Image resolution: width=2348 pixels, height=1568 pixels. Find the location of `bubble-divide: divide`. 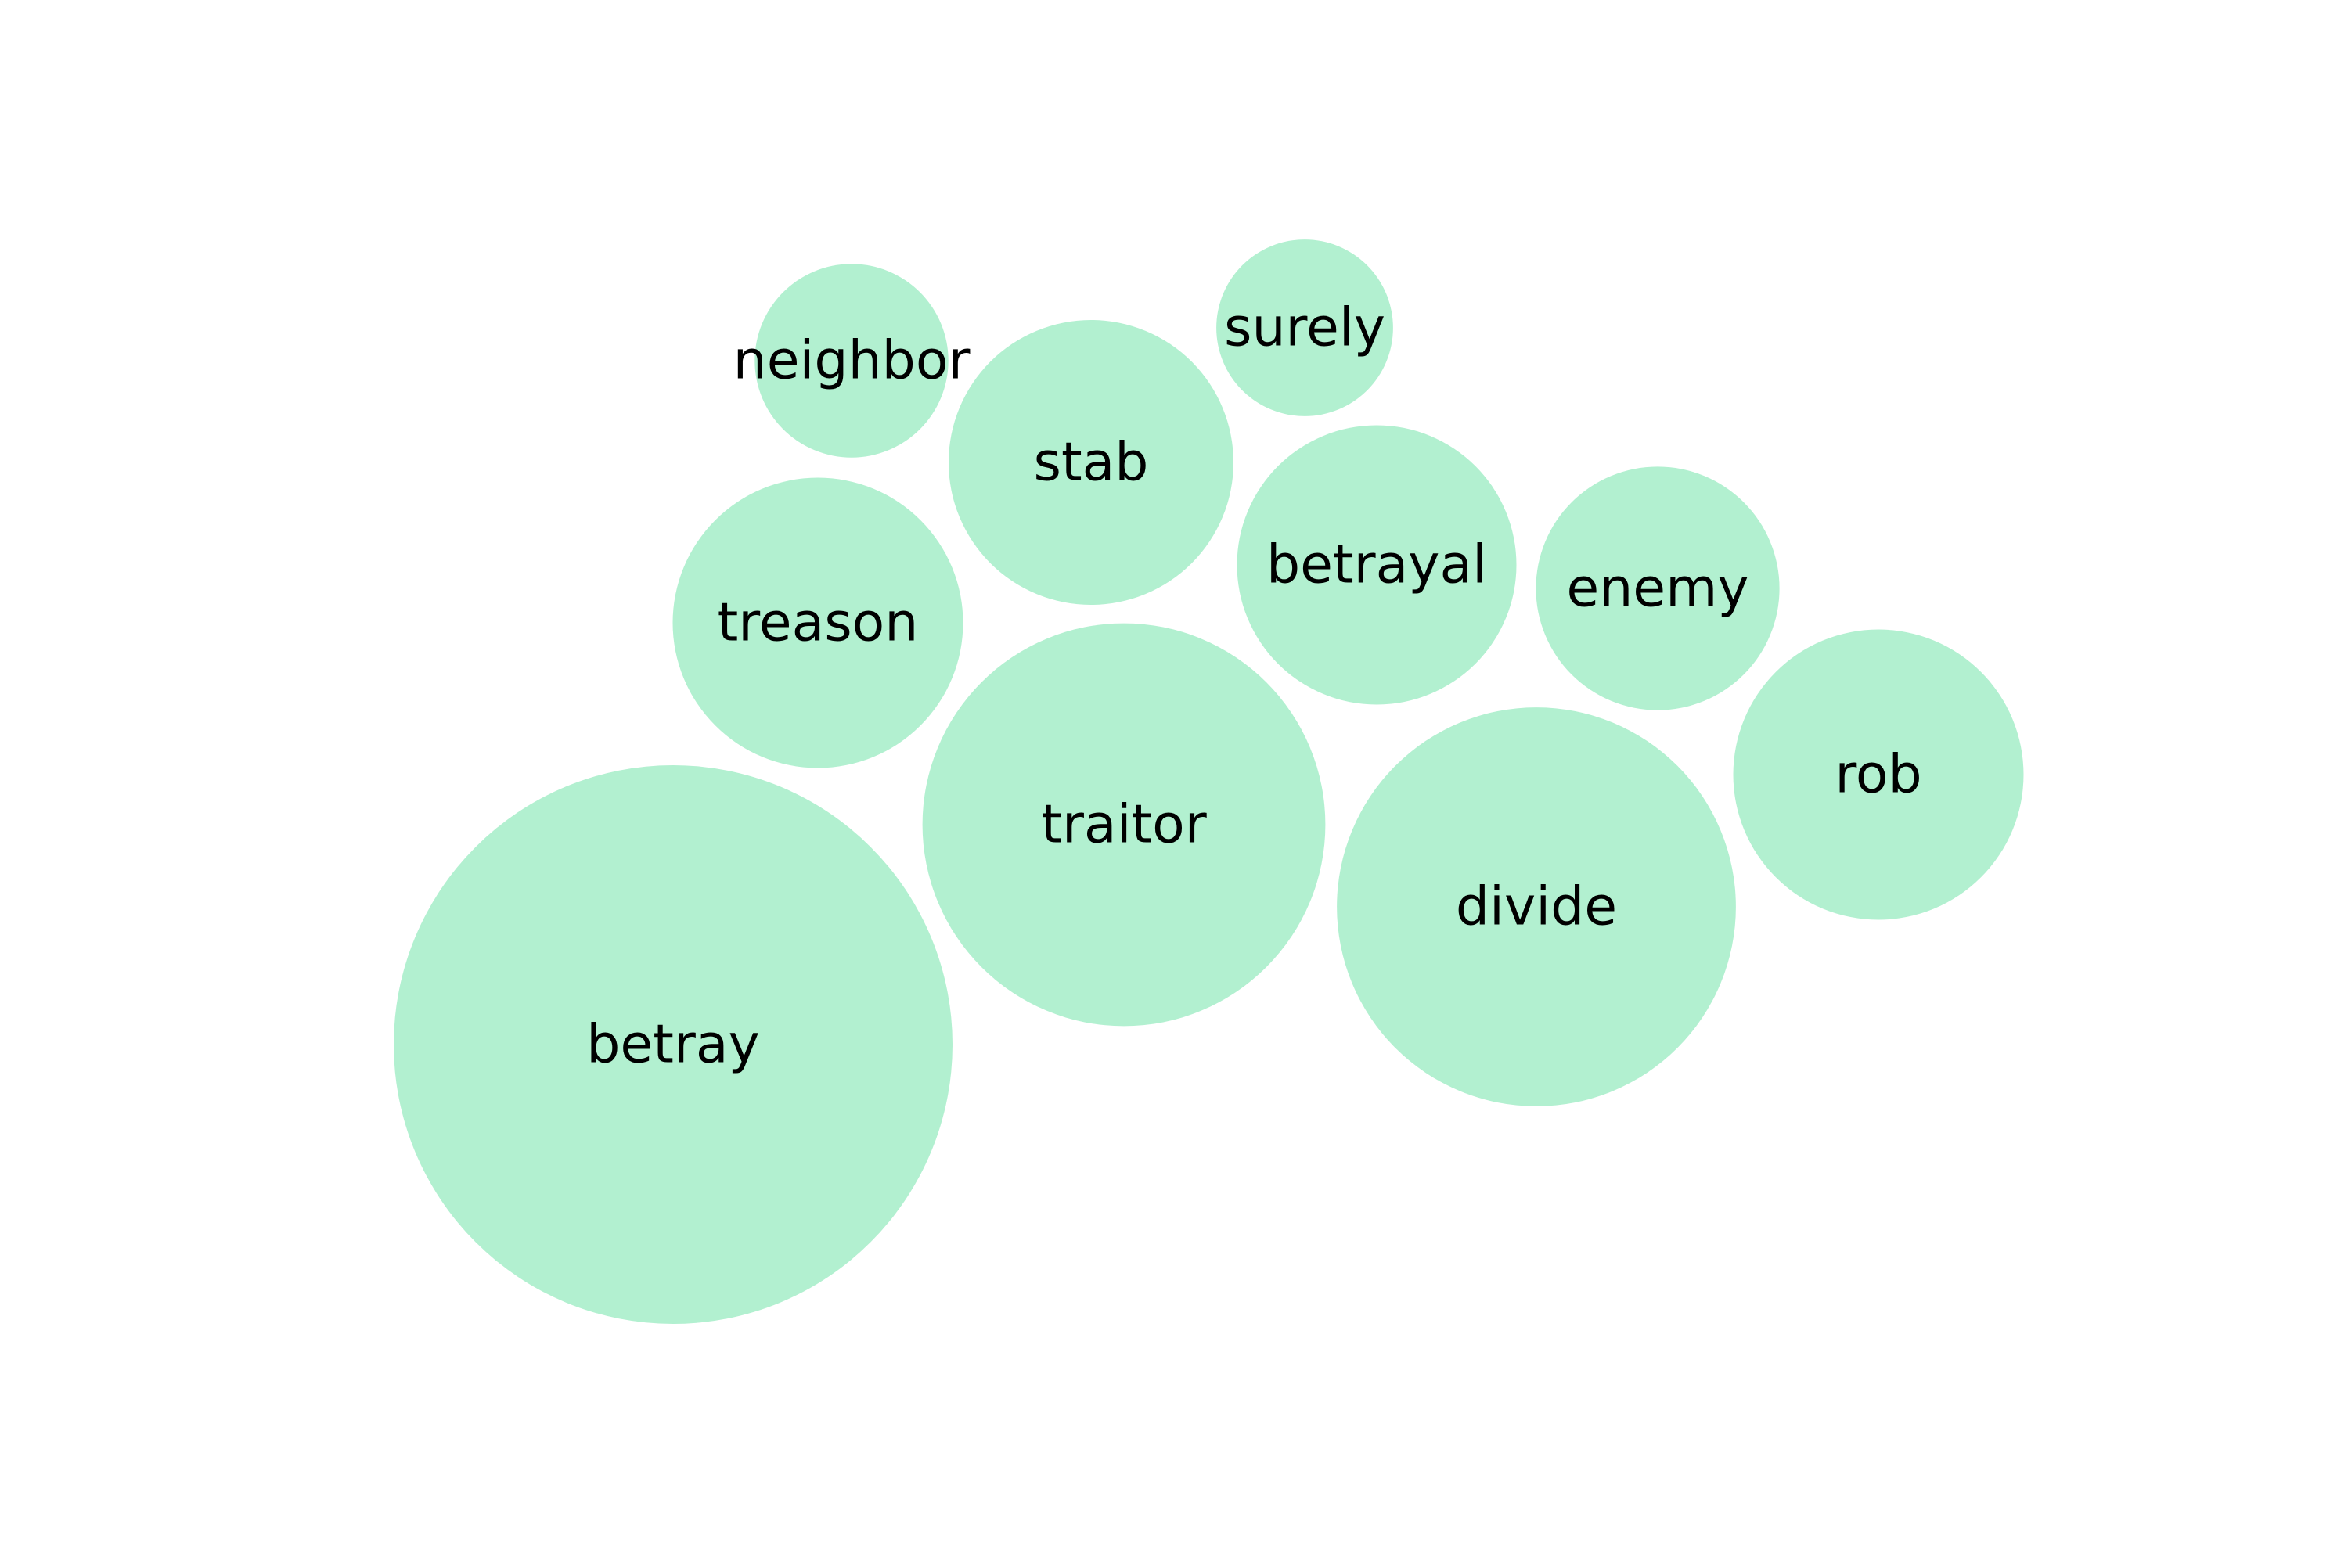

bubble-divide: divide is located at coordinates (1536, 906).